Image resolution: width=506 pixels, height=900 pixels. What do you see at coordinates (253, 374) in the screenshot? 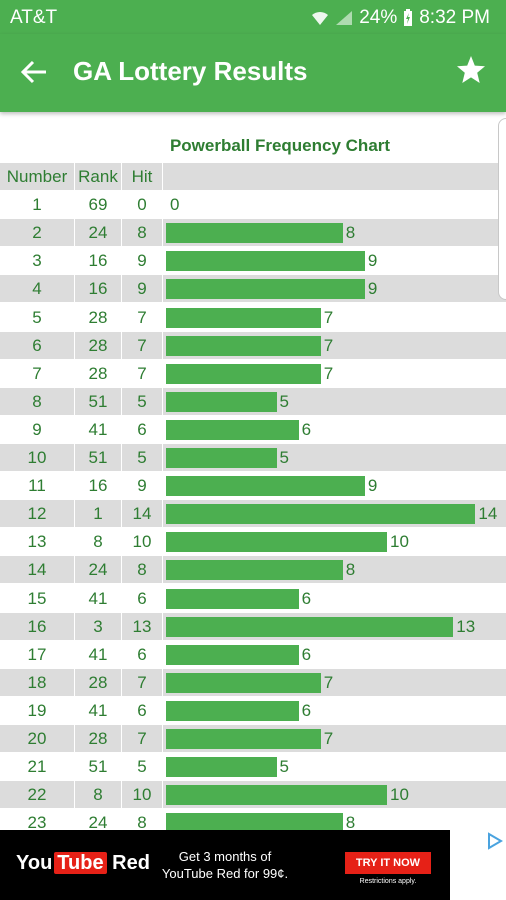
I see `table-row: 7 28 7 7` at bounding box center [253, 374].